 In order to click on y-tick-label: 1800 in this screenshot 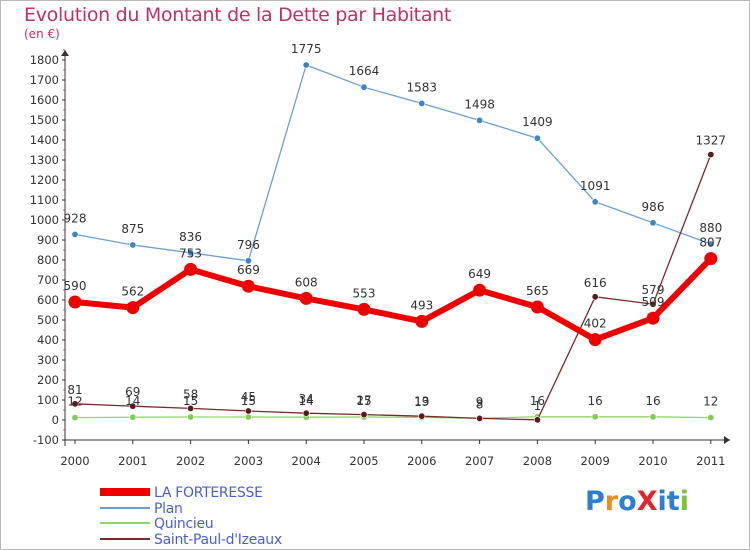, I will do `click(44, 60)`.